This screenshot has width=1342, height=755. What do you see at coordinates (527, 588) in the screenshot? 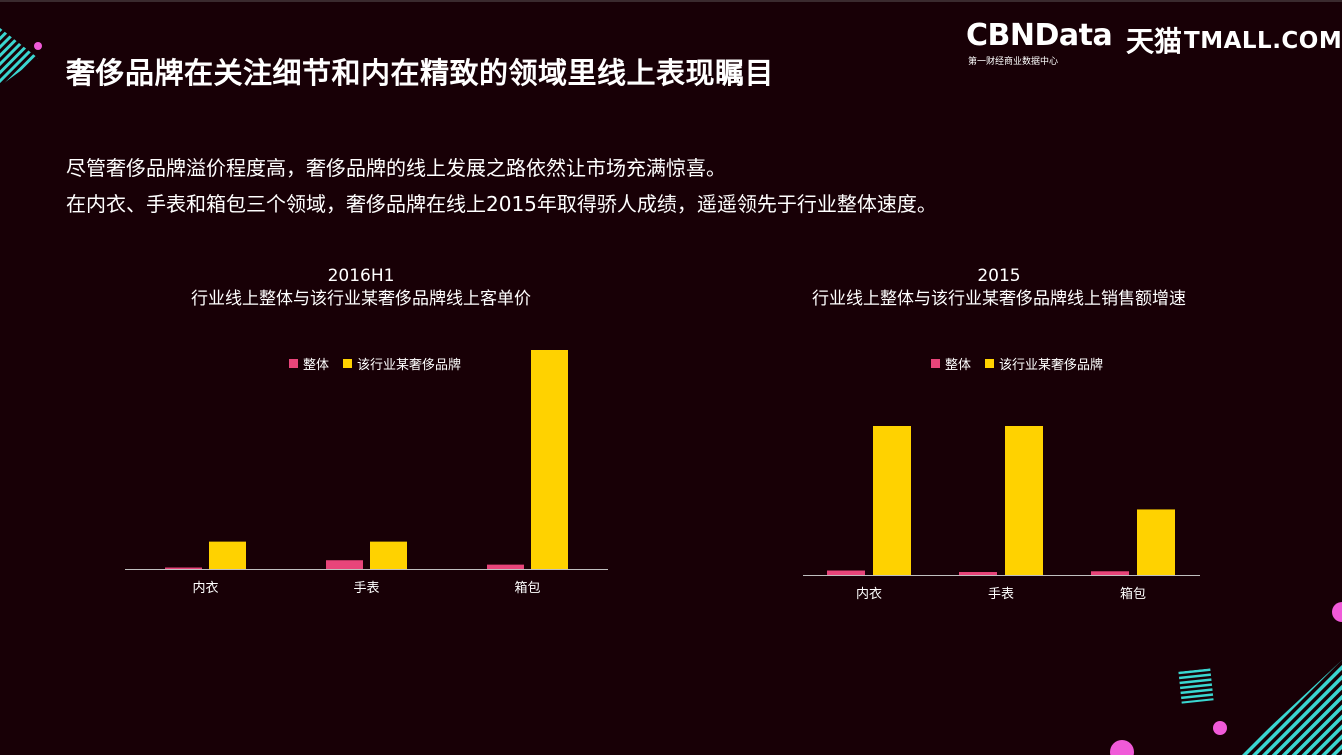
I see `chart1-x-tick-label: 箱包` at bounding box center [527, 588].